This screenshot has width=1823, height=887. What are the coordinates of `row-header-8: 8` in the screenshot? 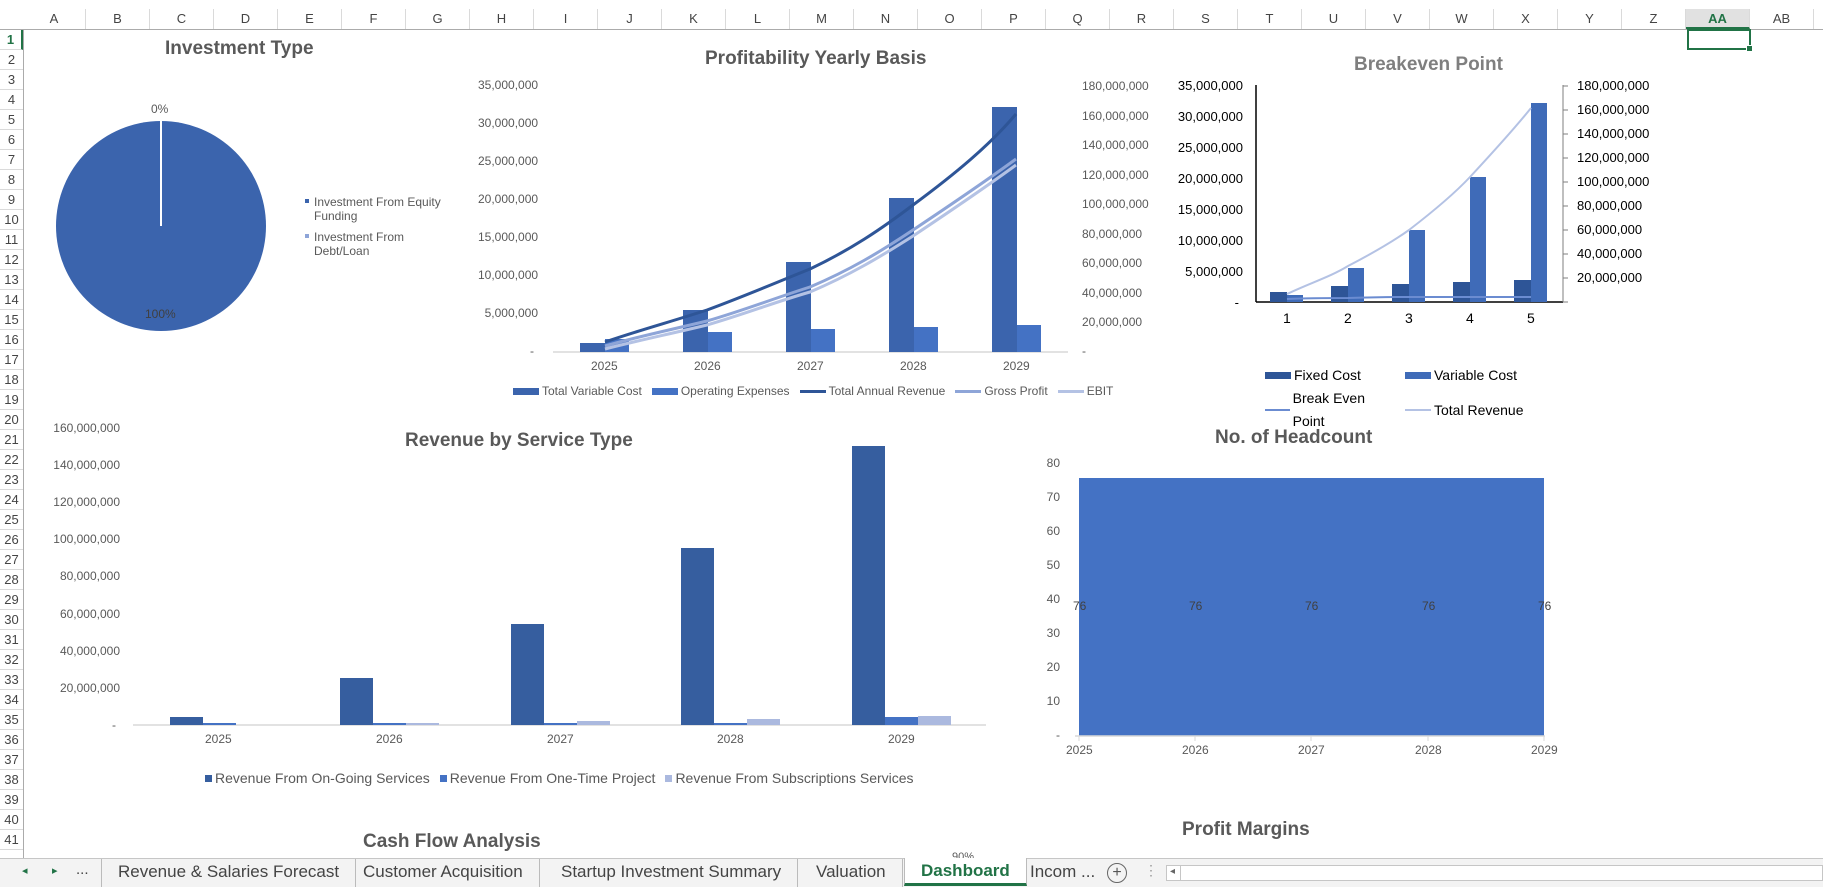 It's located at (11, 180).